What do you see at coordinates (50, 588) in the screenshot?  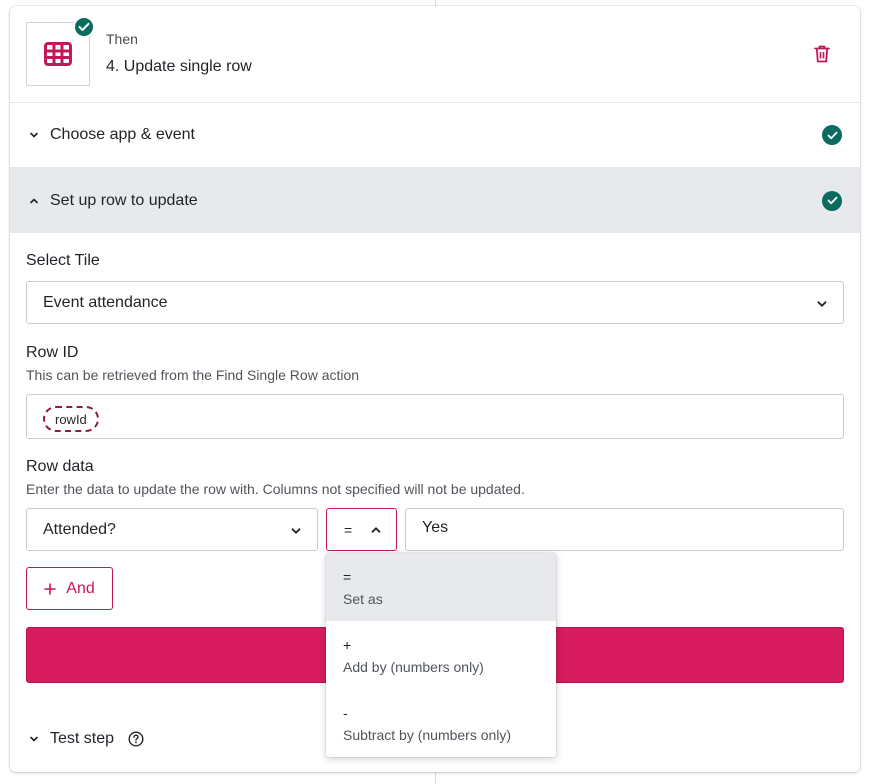 I see `plus-icon` at bounding box center [50, 588].